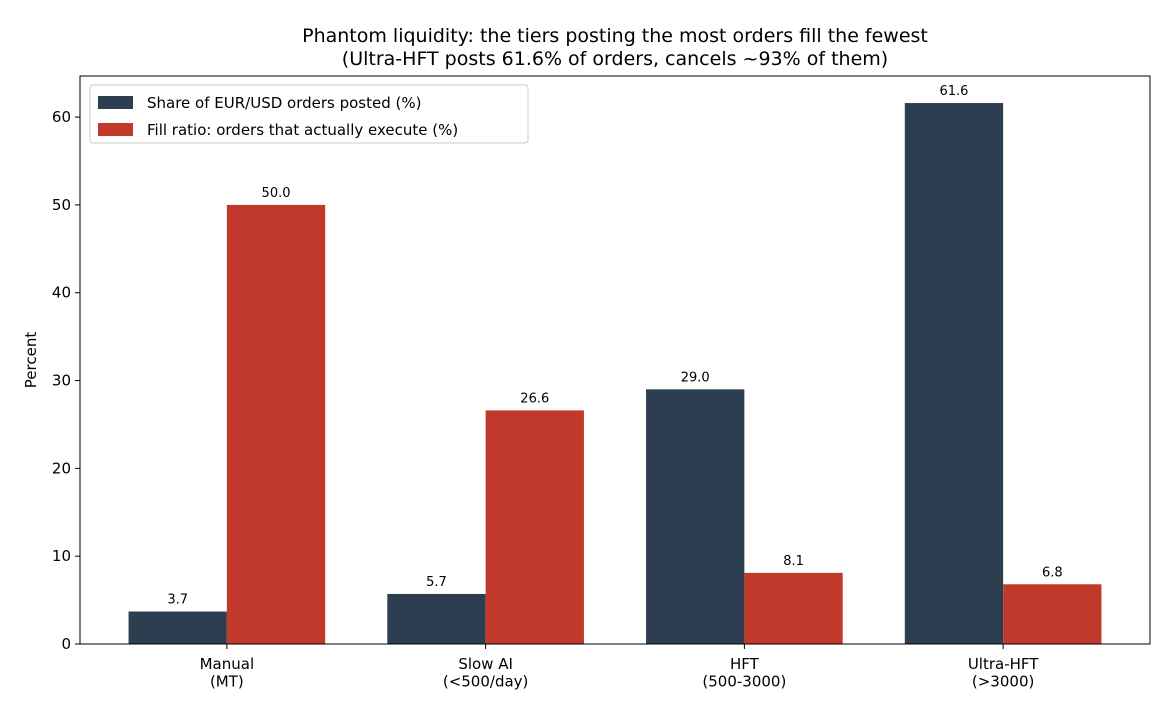  What do you see at coordinates (227, 672) in the screenshot?
I see `x-tick-label: Manual (MT)` at bounding box center [227, 672].